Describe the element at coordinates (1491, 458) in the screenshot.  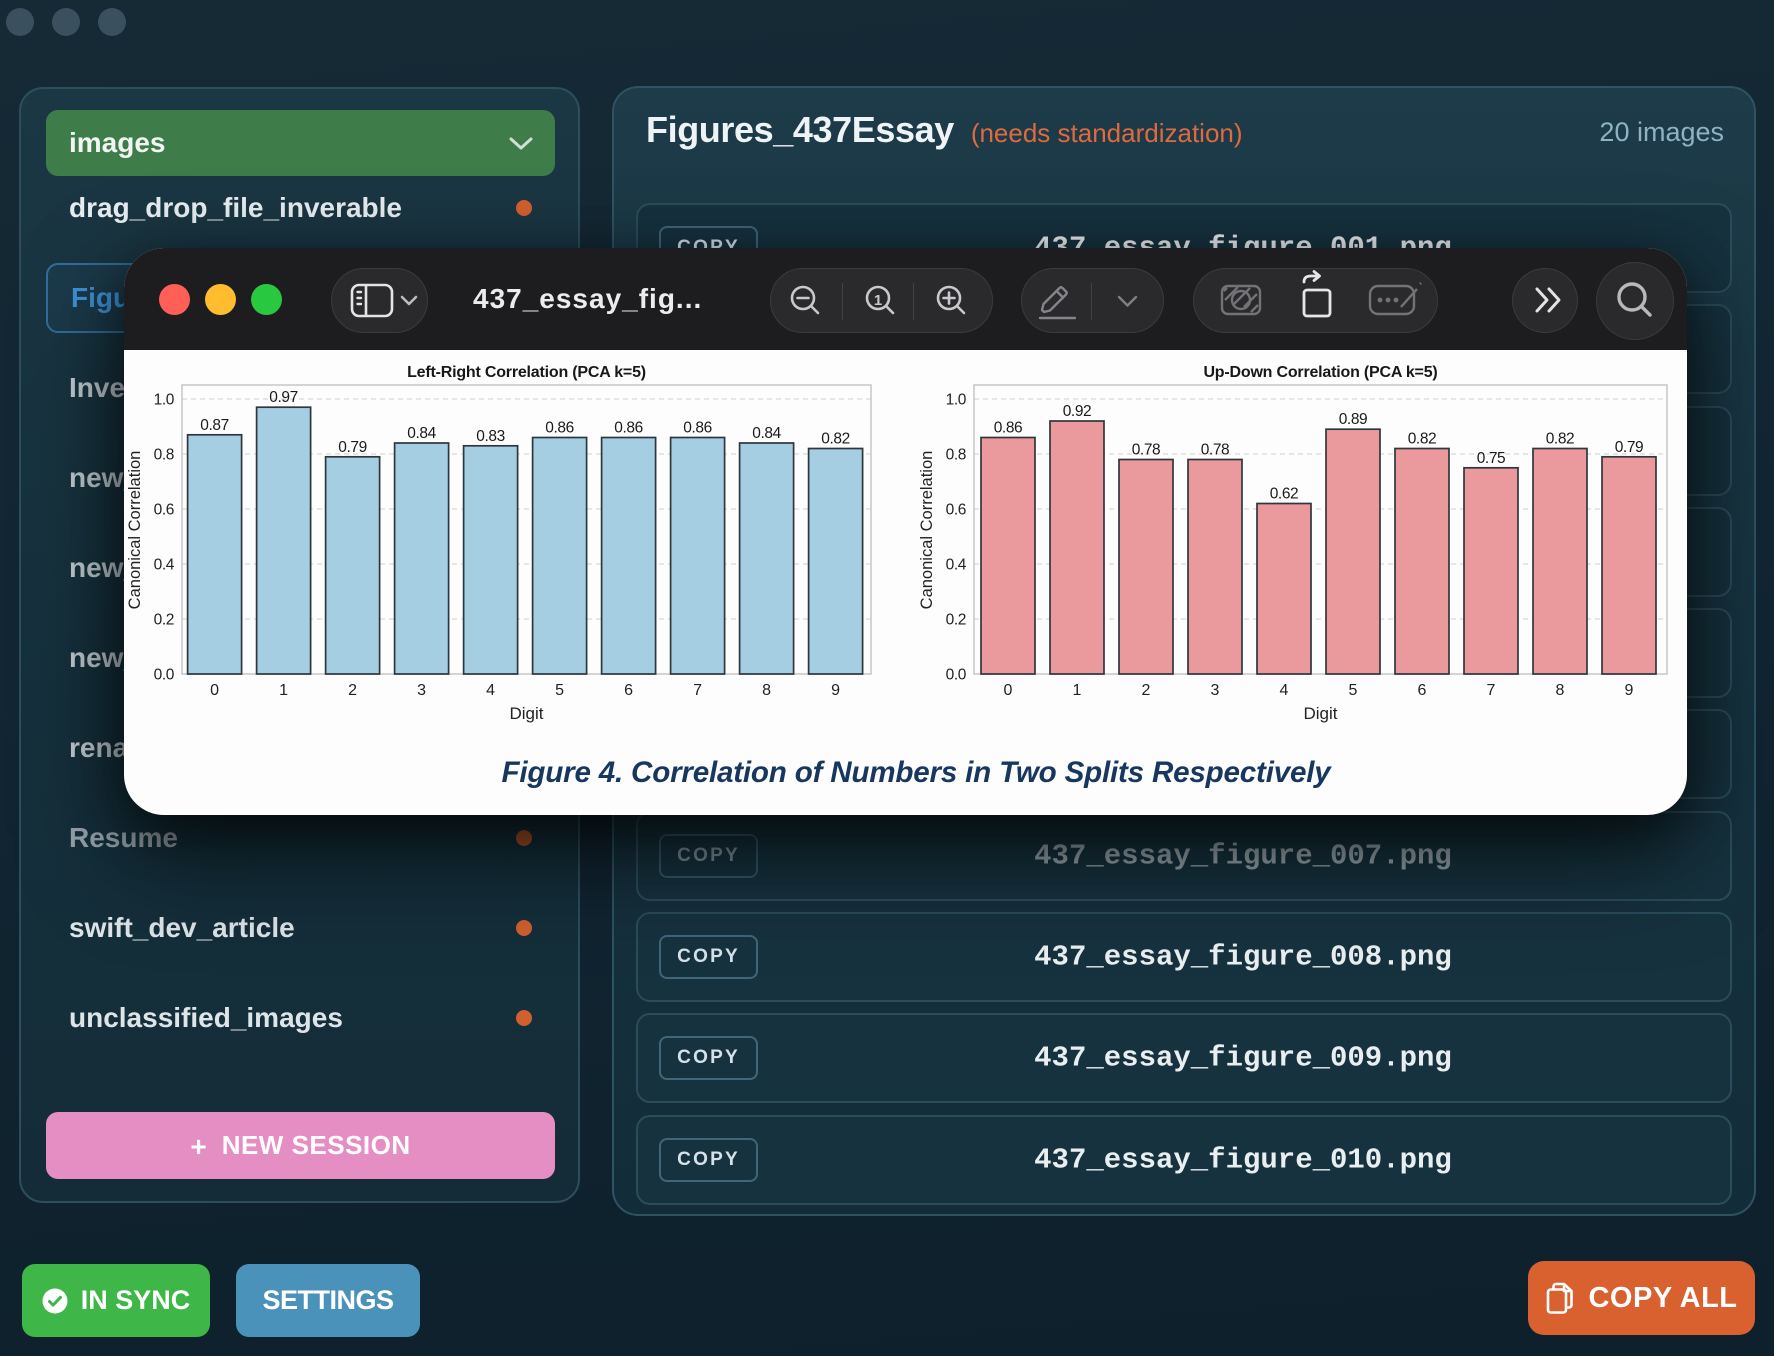
I see `svg-text: 0.75` at that location.